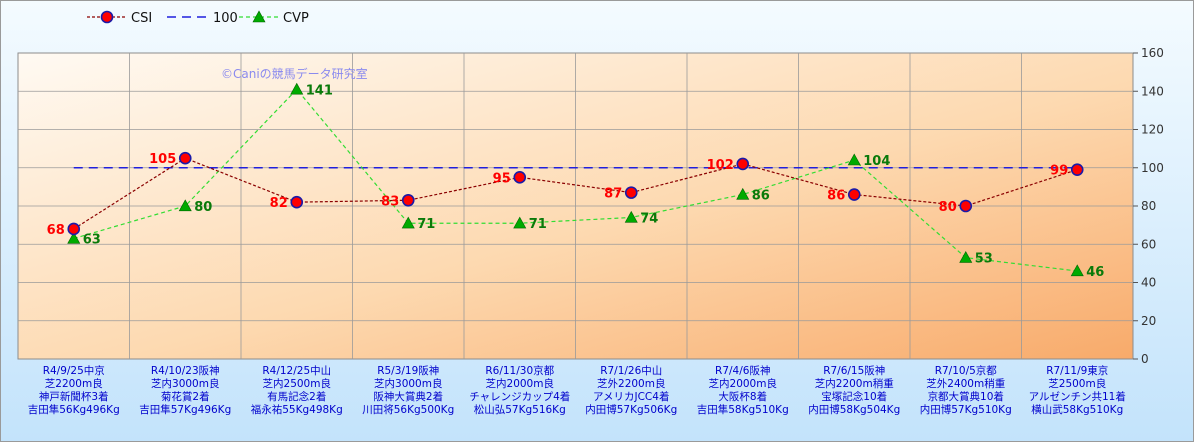  I want to click on x-category-label: 内田博58Kg504Kg, so click(854, 409).